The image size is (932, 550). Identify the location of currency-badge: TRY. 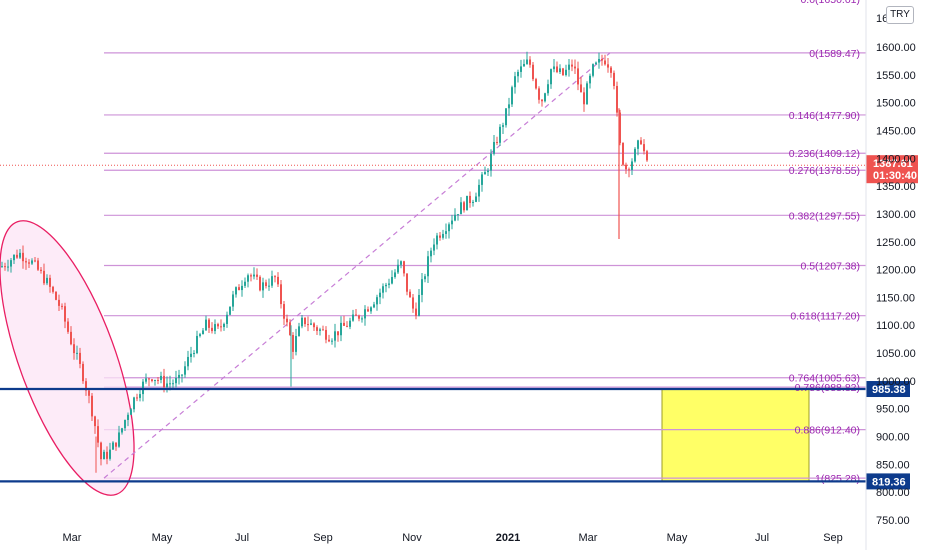
(900, 15).